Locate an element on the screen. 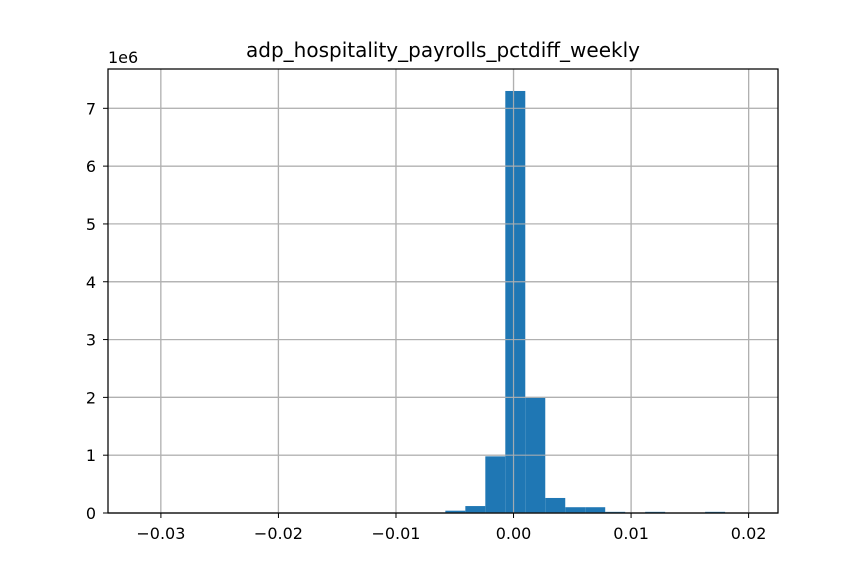 This screenshot has height=576, width=864. y-tick-label: 0 is located at coordinates (91, 513).